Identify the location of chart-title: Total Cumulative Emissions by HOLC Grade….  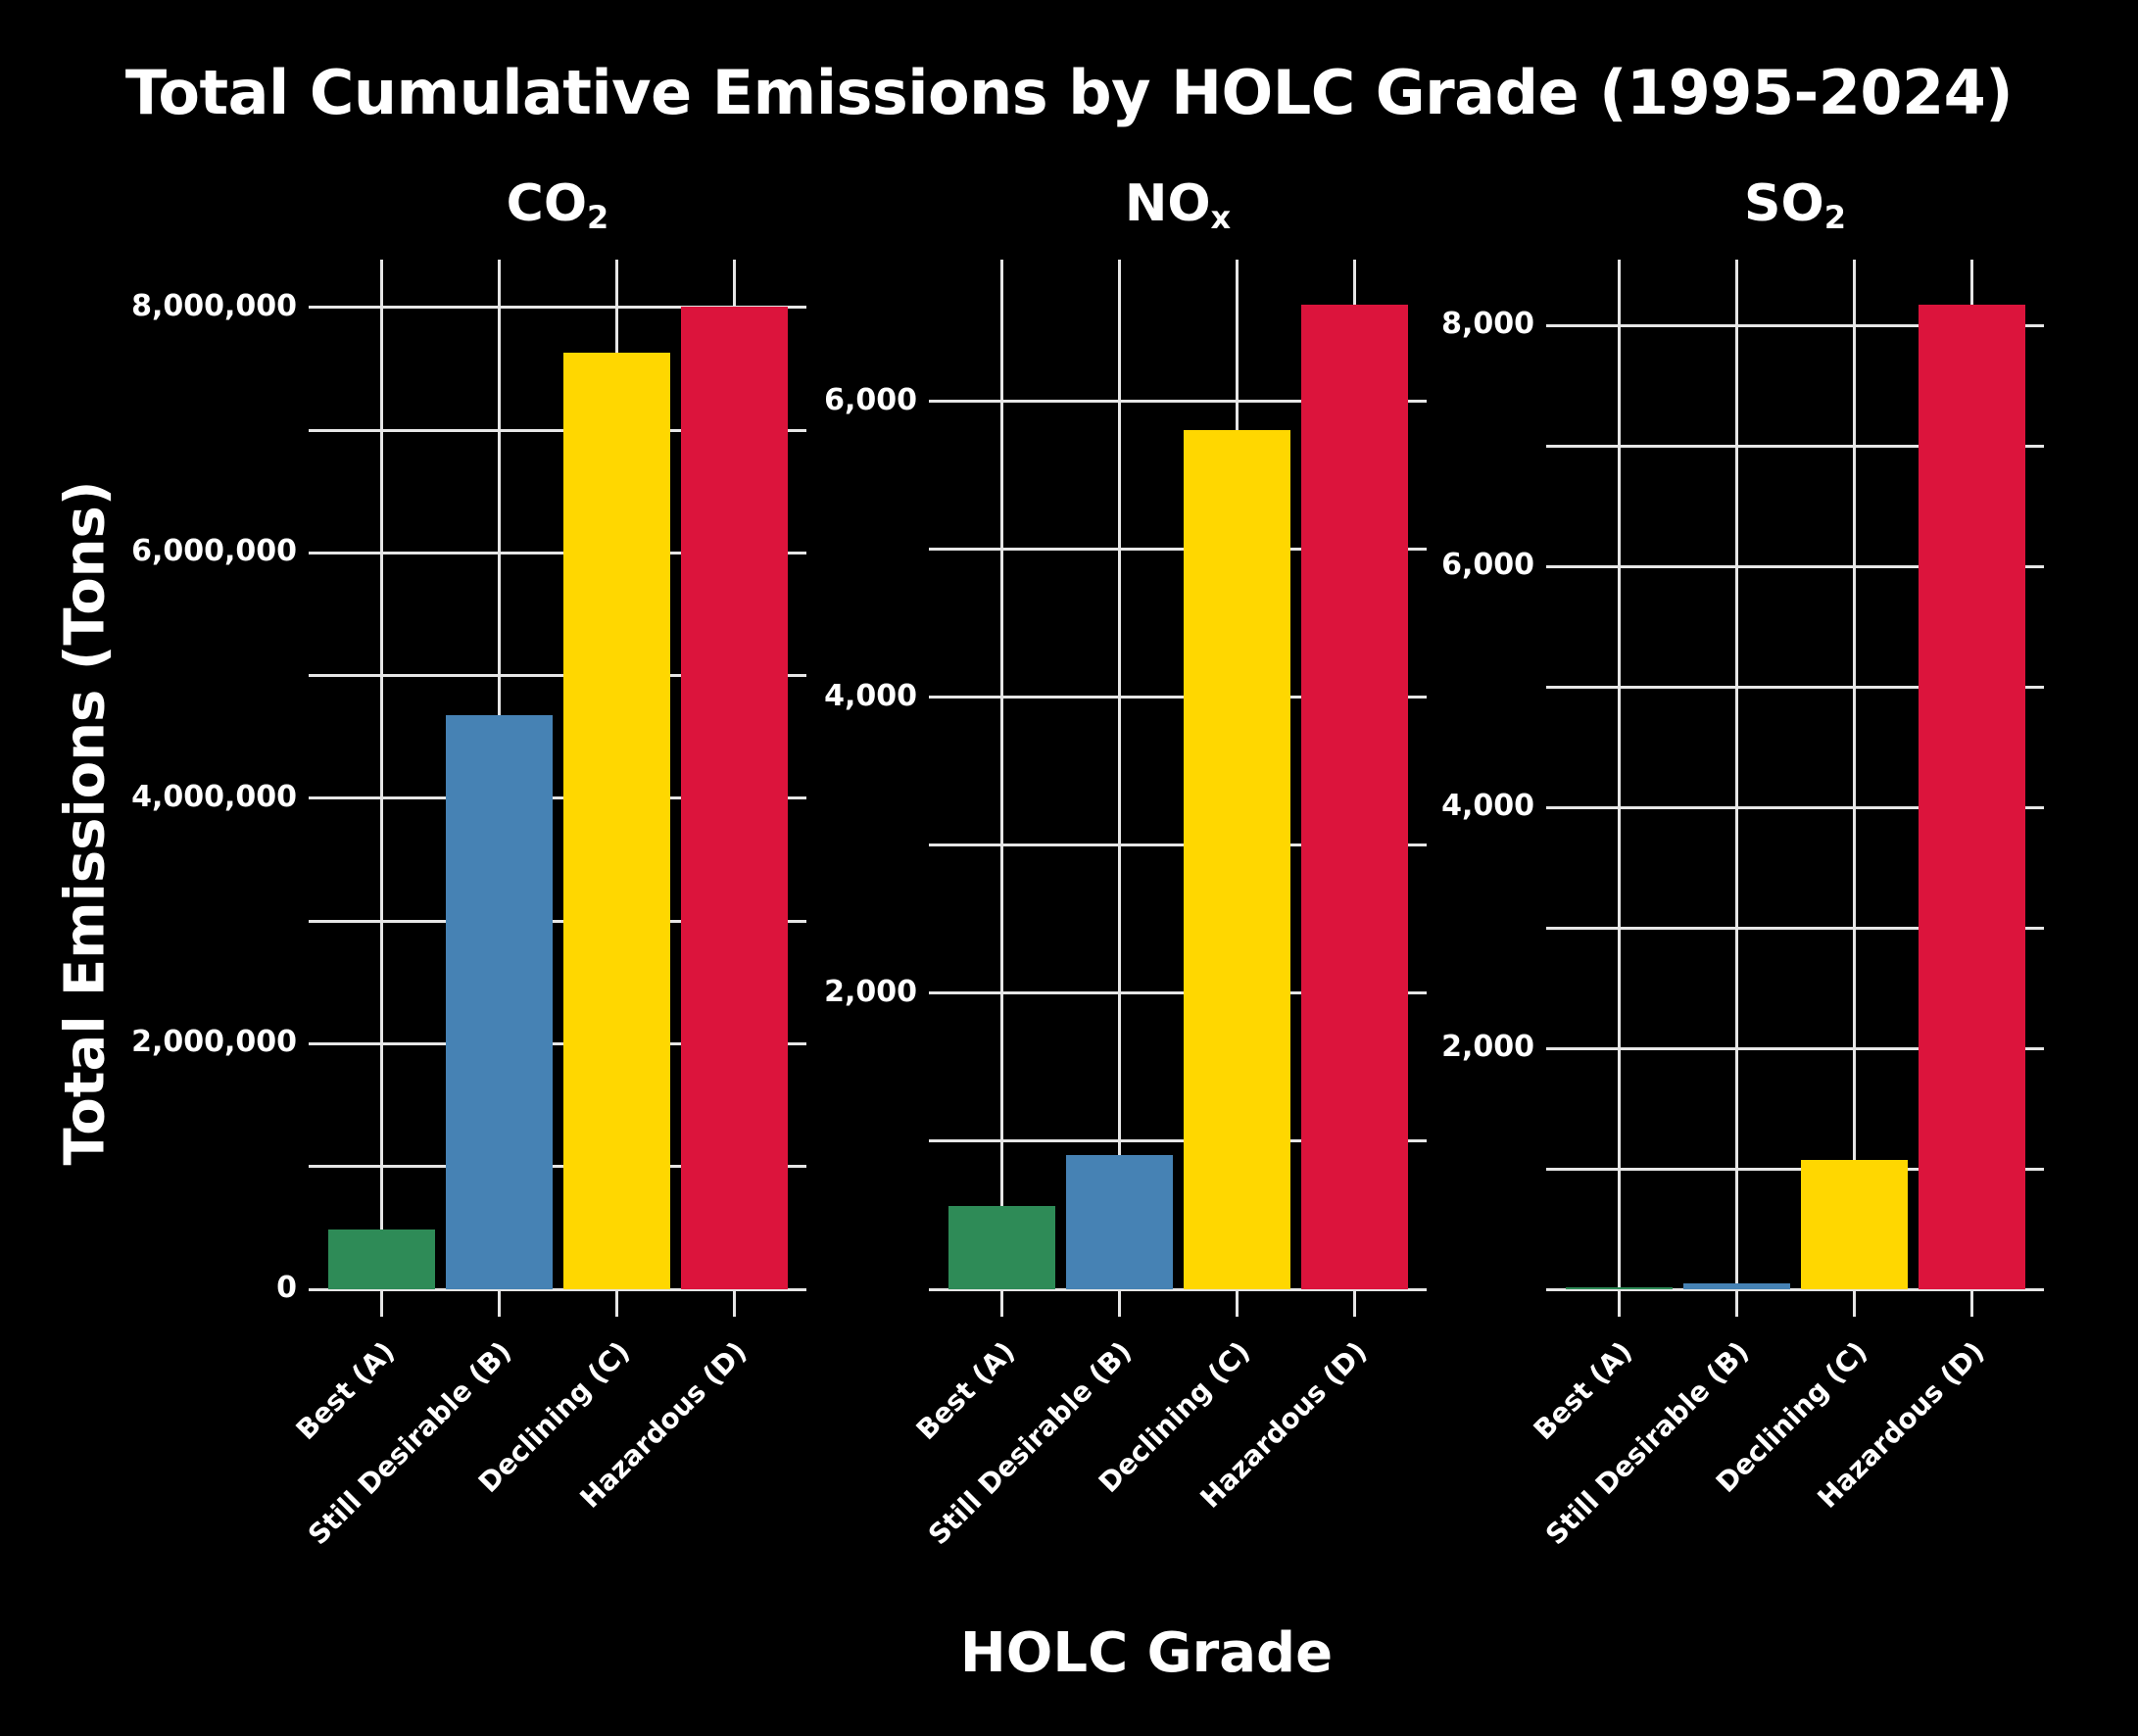
(1069, 92).